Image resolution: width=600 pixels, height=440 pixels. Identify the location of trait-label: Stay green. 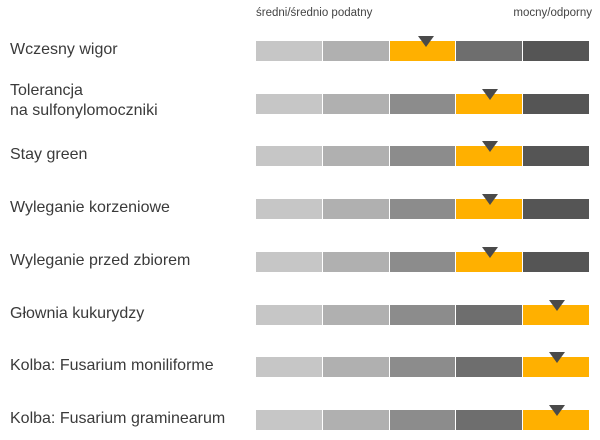
(48, 155).